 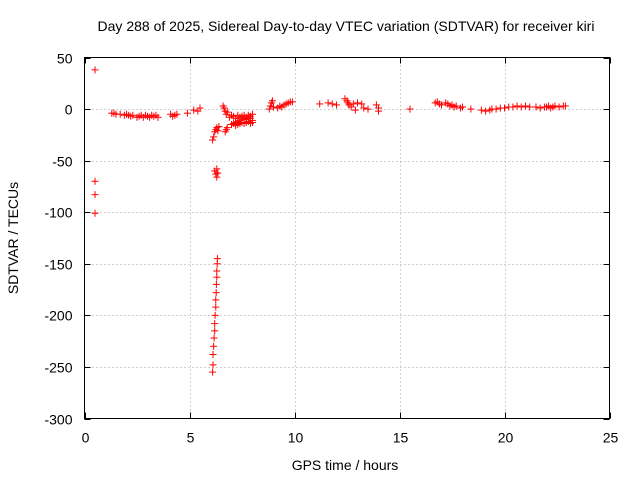 I want to click on y-tick-label: -100, so click(x=58, y=213).